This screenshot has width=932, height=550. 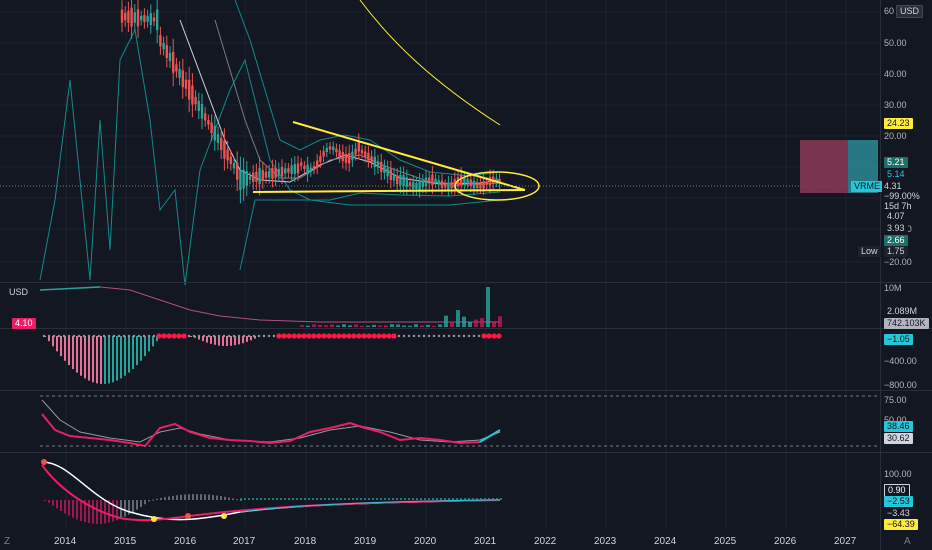 What do you see at coordinates (896, 240) in the screenshot?
I see `price-badge: 2.66` at bounding box center [896, 240].